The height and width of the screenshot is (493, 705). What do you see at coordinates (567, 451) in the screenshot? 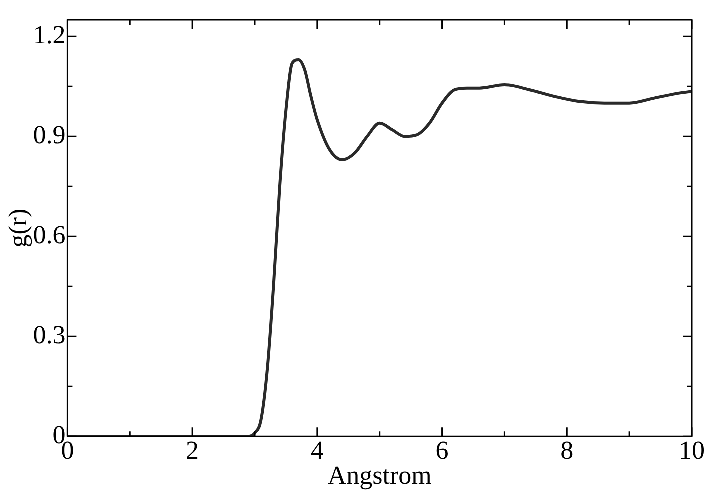
I see `x-tick-label: 8` at bounding box center [567, 451].